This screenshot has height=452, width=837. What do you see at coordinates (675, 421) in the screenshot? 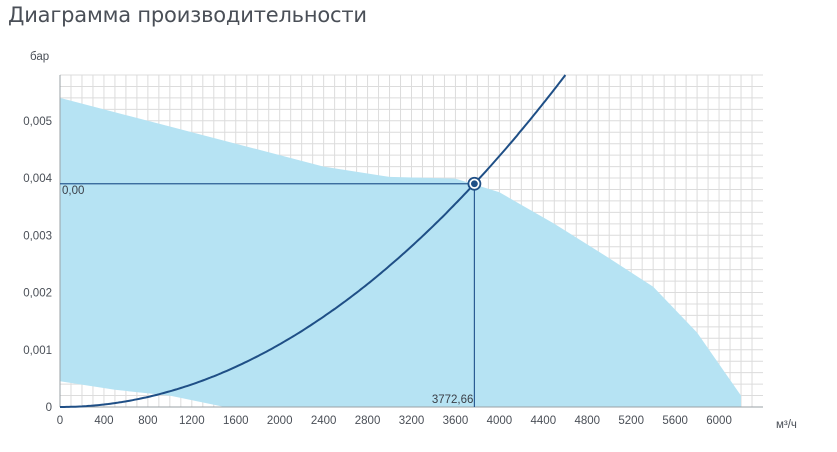
I see `x-tick-label: 5600` at bounding box center [675, 421].